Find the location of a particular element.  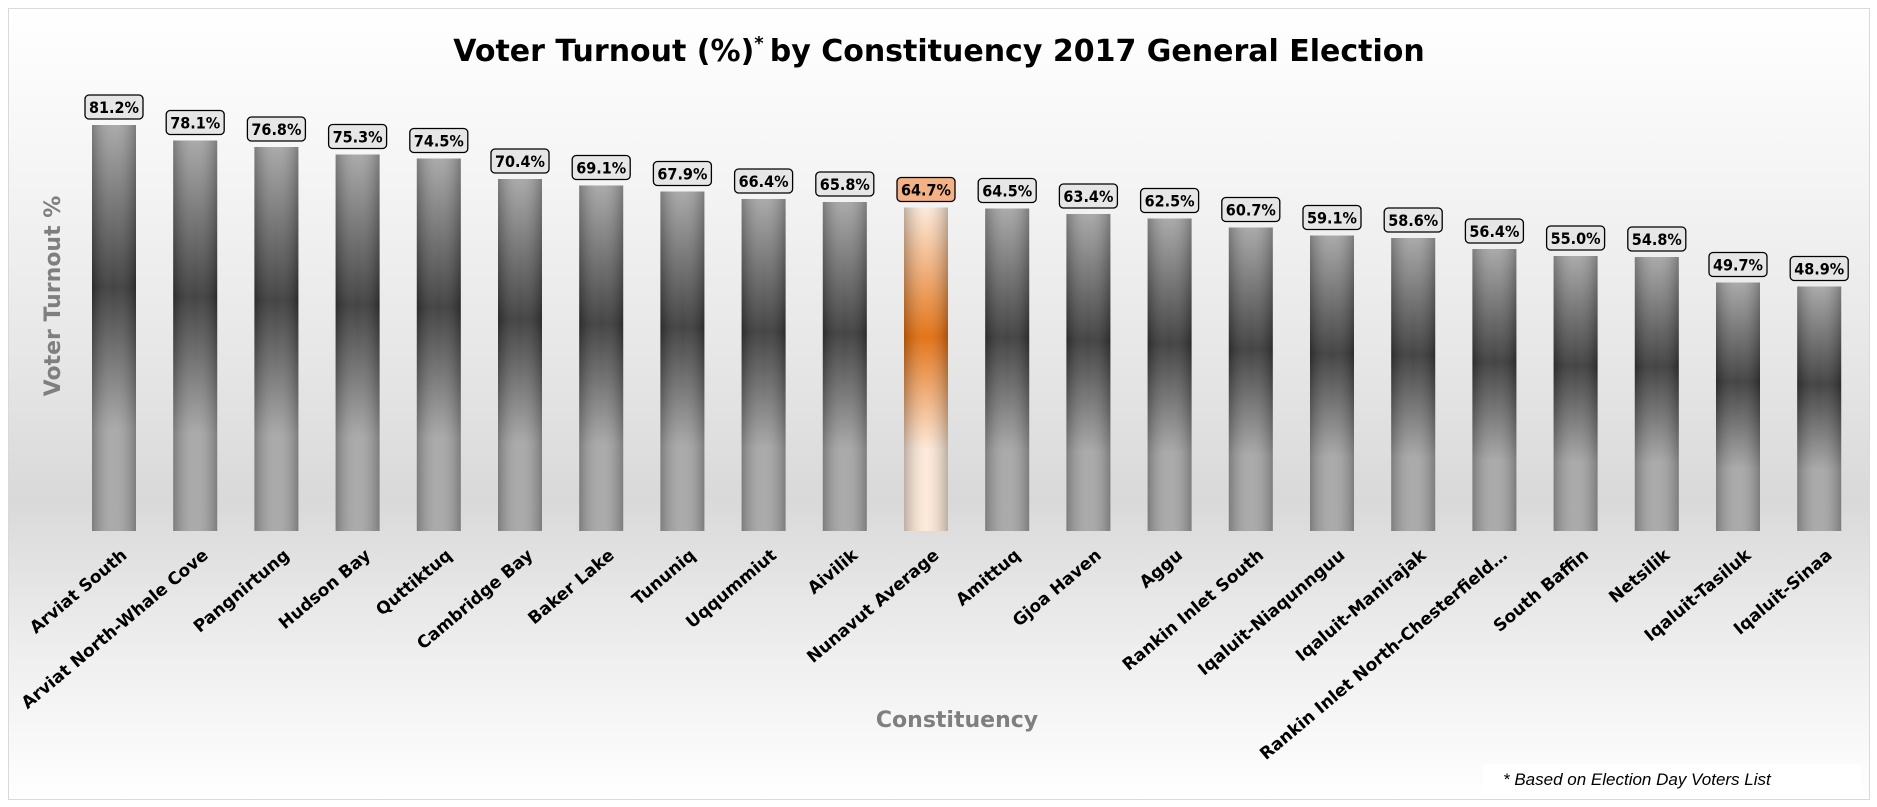

x-tick-label: Gjoa Haven is located at coordinates (1057, 589).